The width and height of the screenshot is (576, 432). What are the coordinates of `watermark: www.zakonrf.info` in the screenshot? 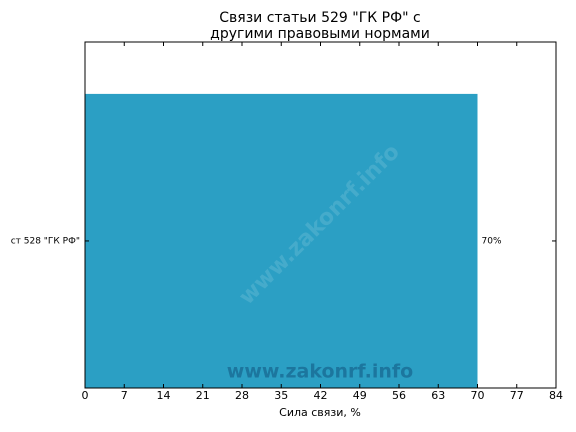 It's located at (320, 372).